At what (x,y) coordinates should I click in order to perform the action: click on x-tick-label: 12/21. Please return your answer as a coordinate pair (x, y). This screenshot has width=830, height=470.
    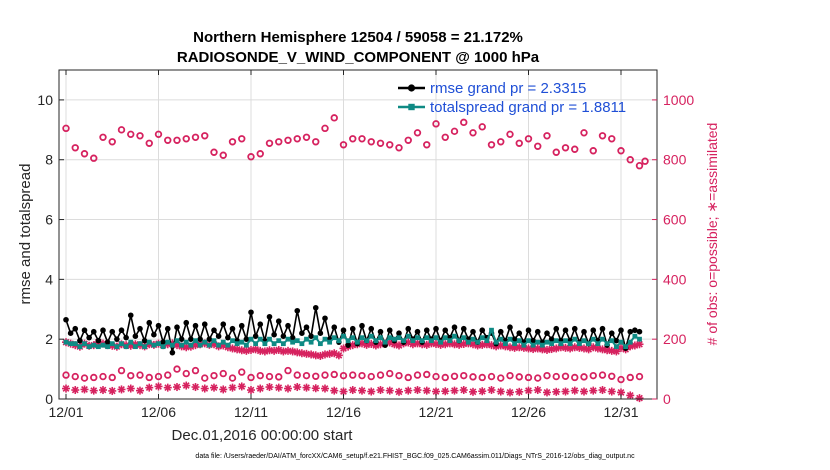
    Looking at the image, I should click on (435, 412).